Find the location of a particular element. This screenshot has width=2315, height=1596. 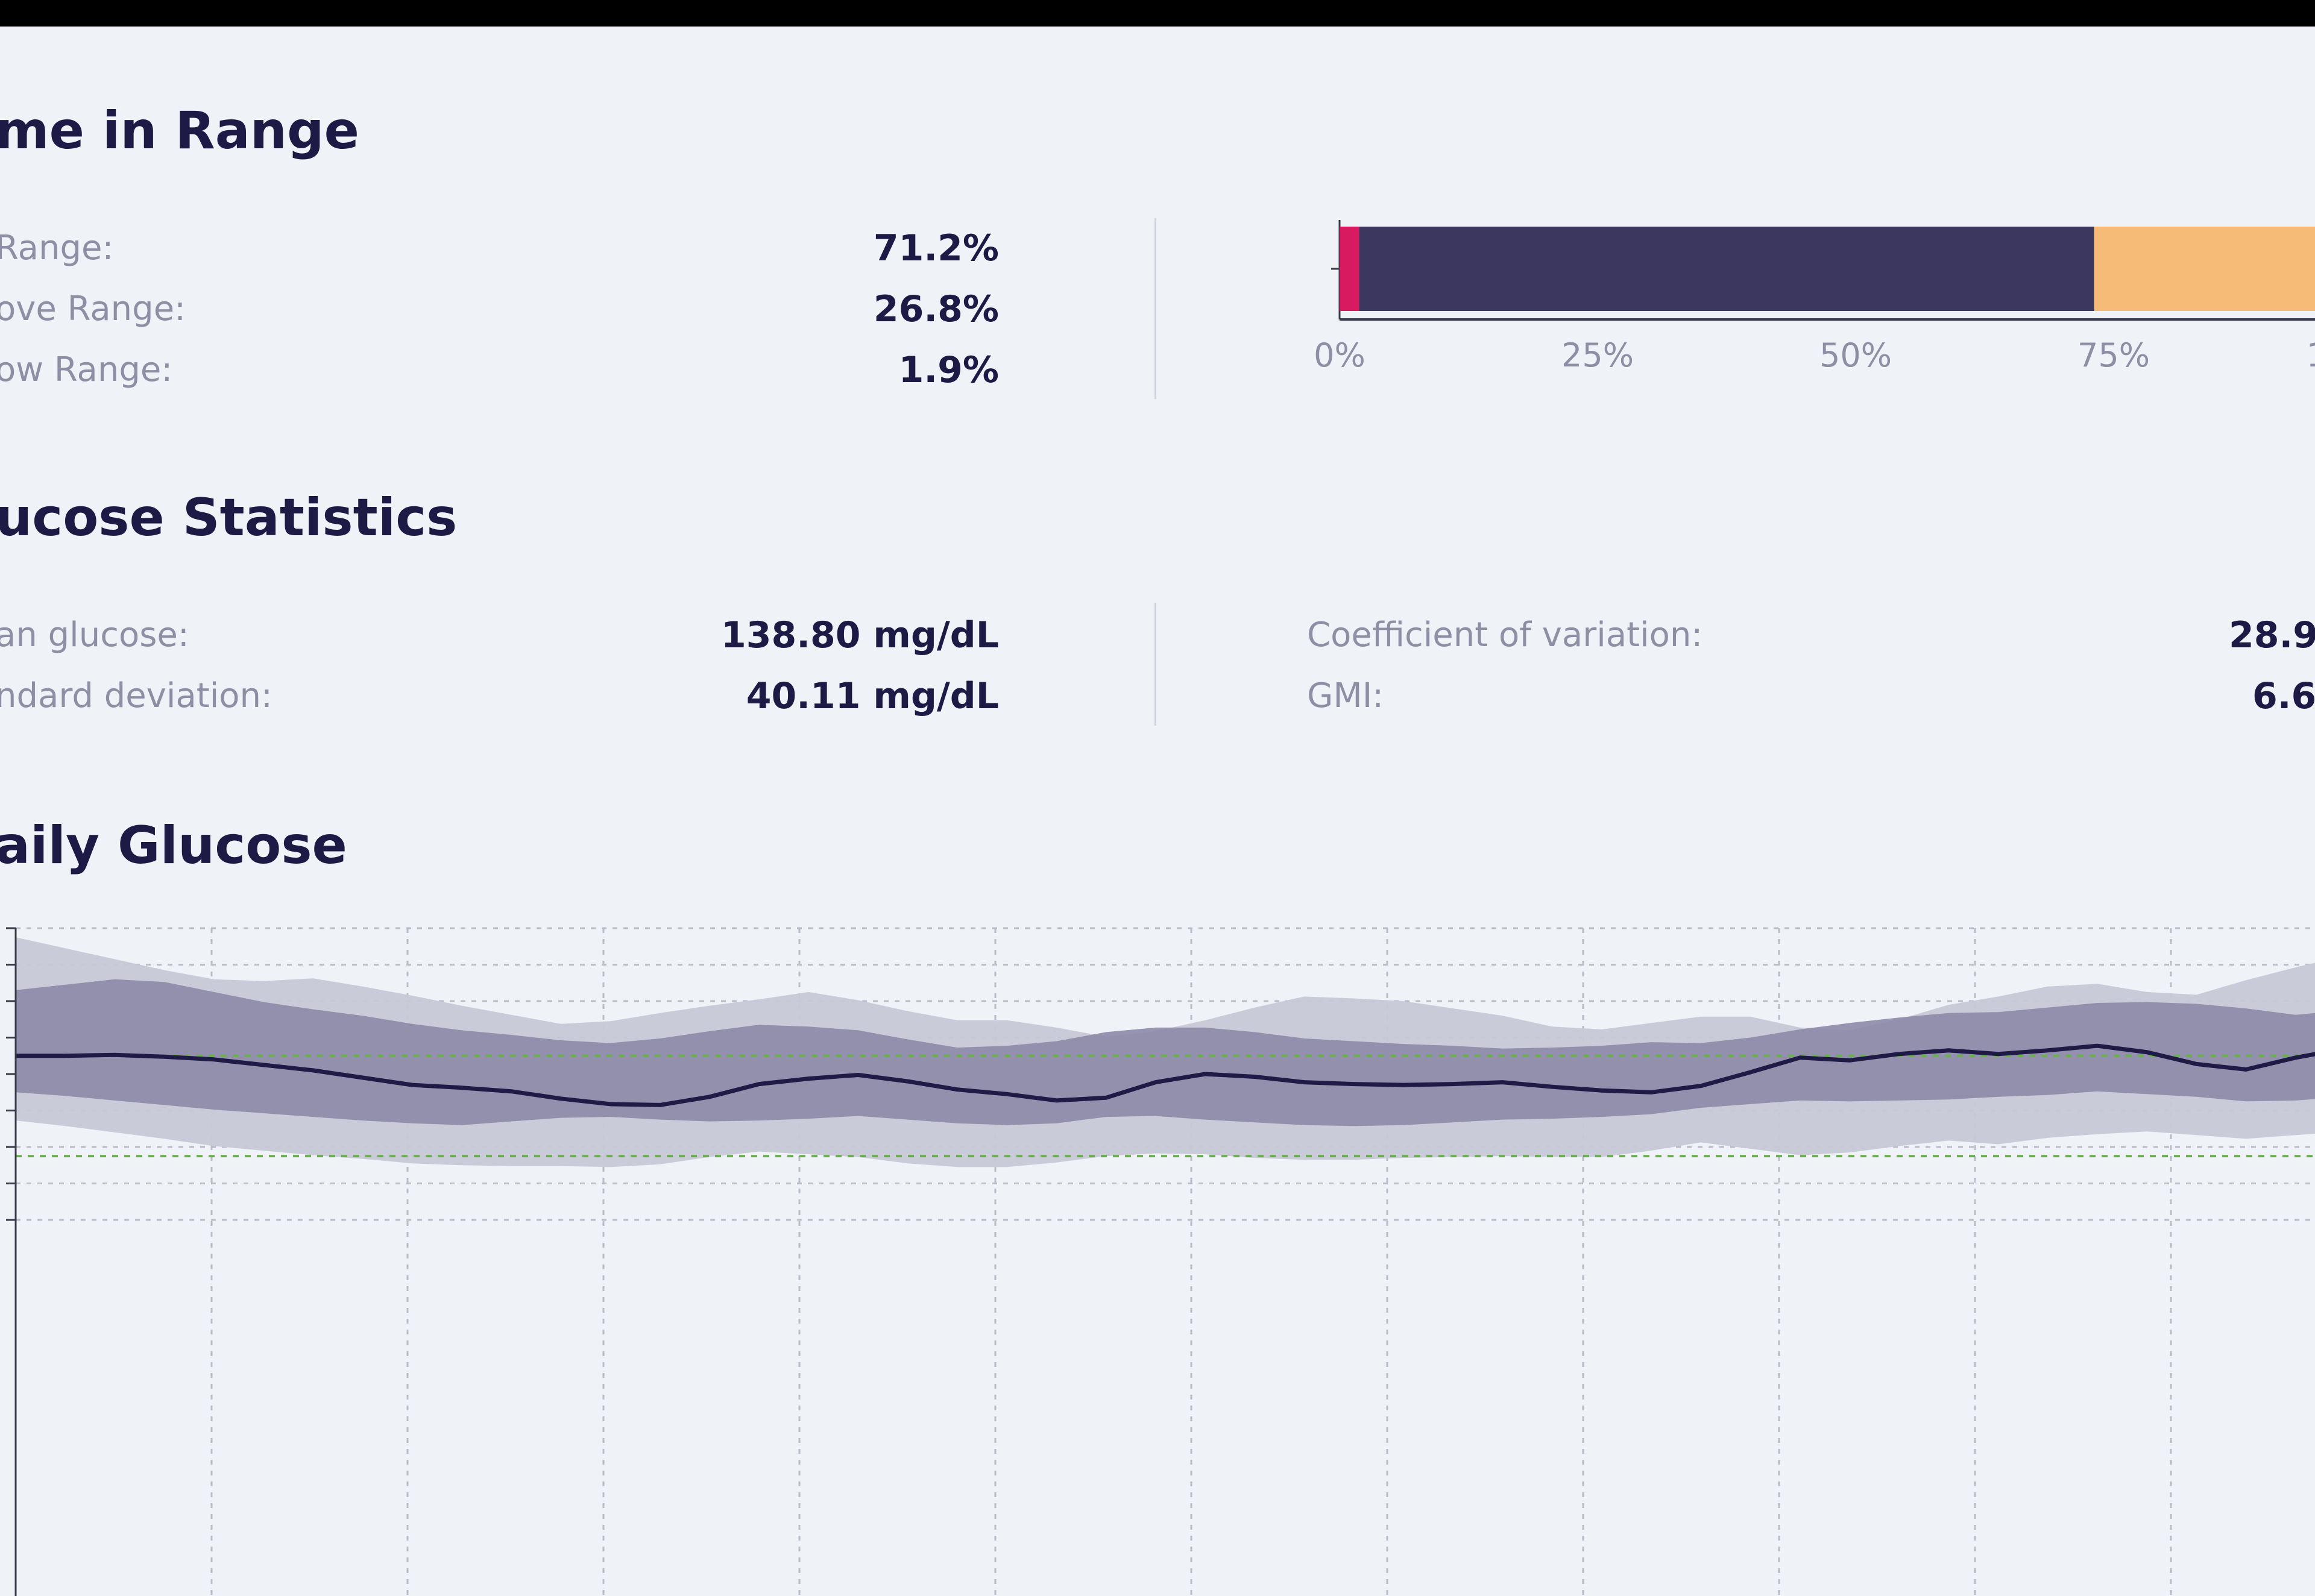

bar-tick-0: 0% is located at coordinates (1339, 355).